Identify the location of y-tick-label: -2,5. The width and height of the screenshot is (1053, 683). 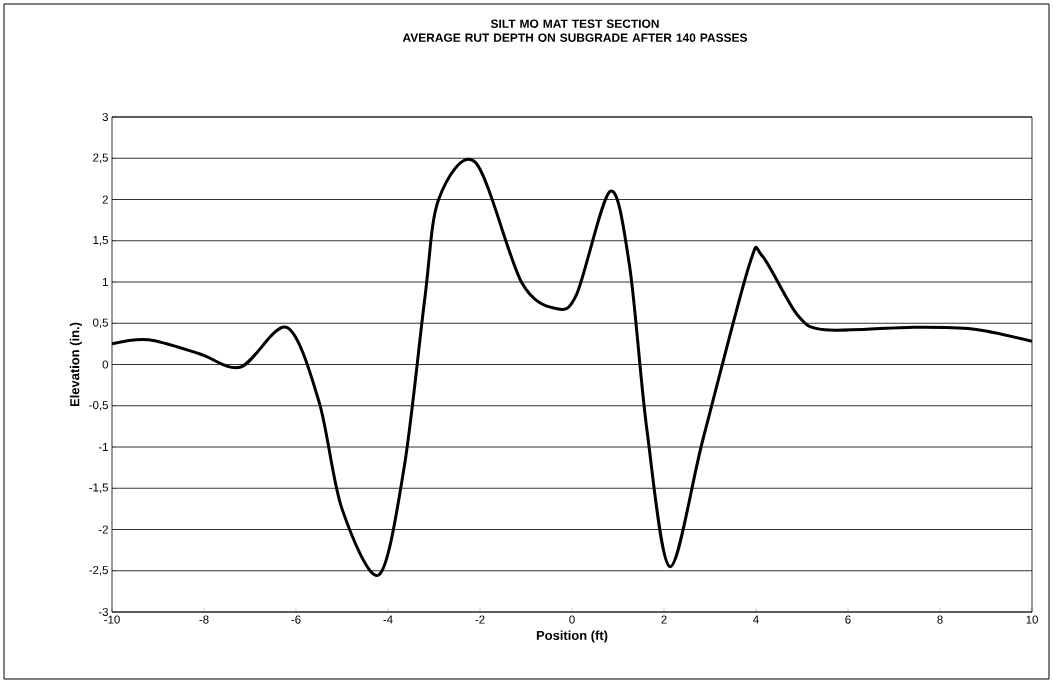
(98, 571).